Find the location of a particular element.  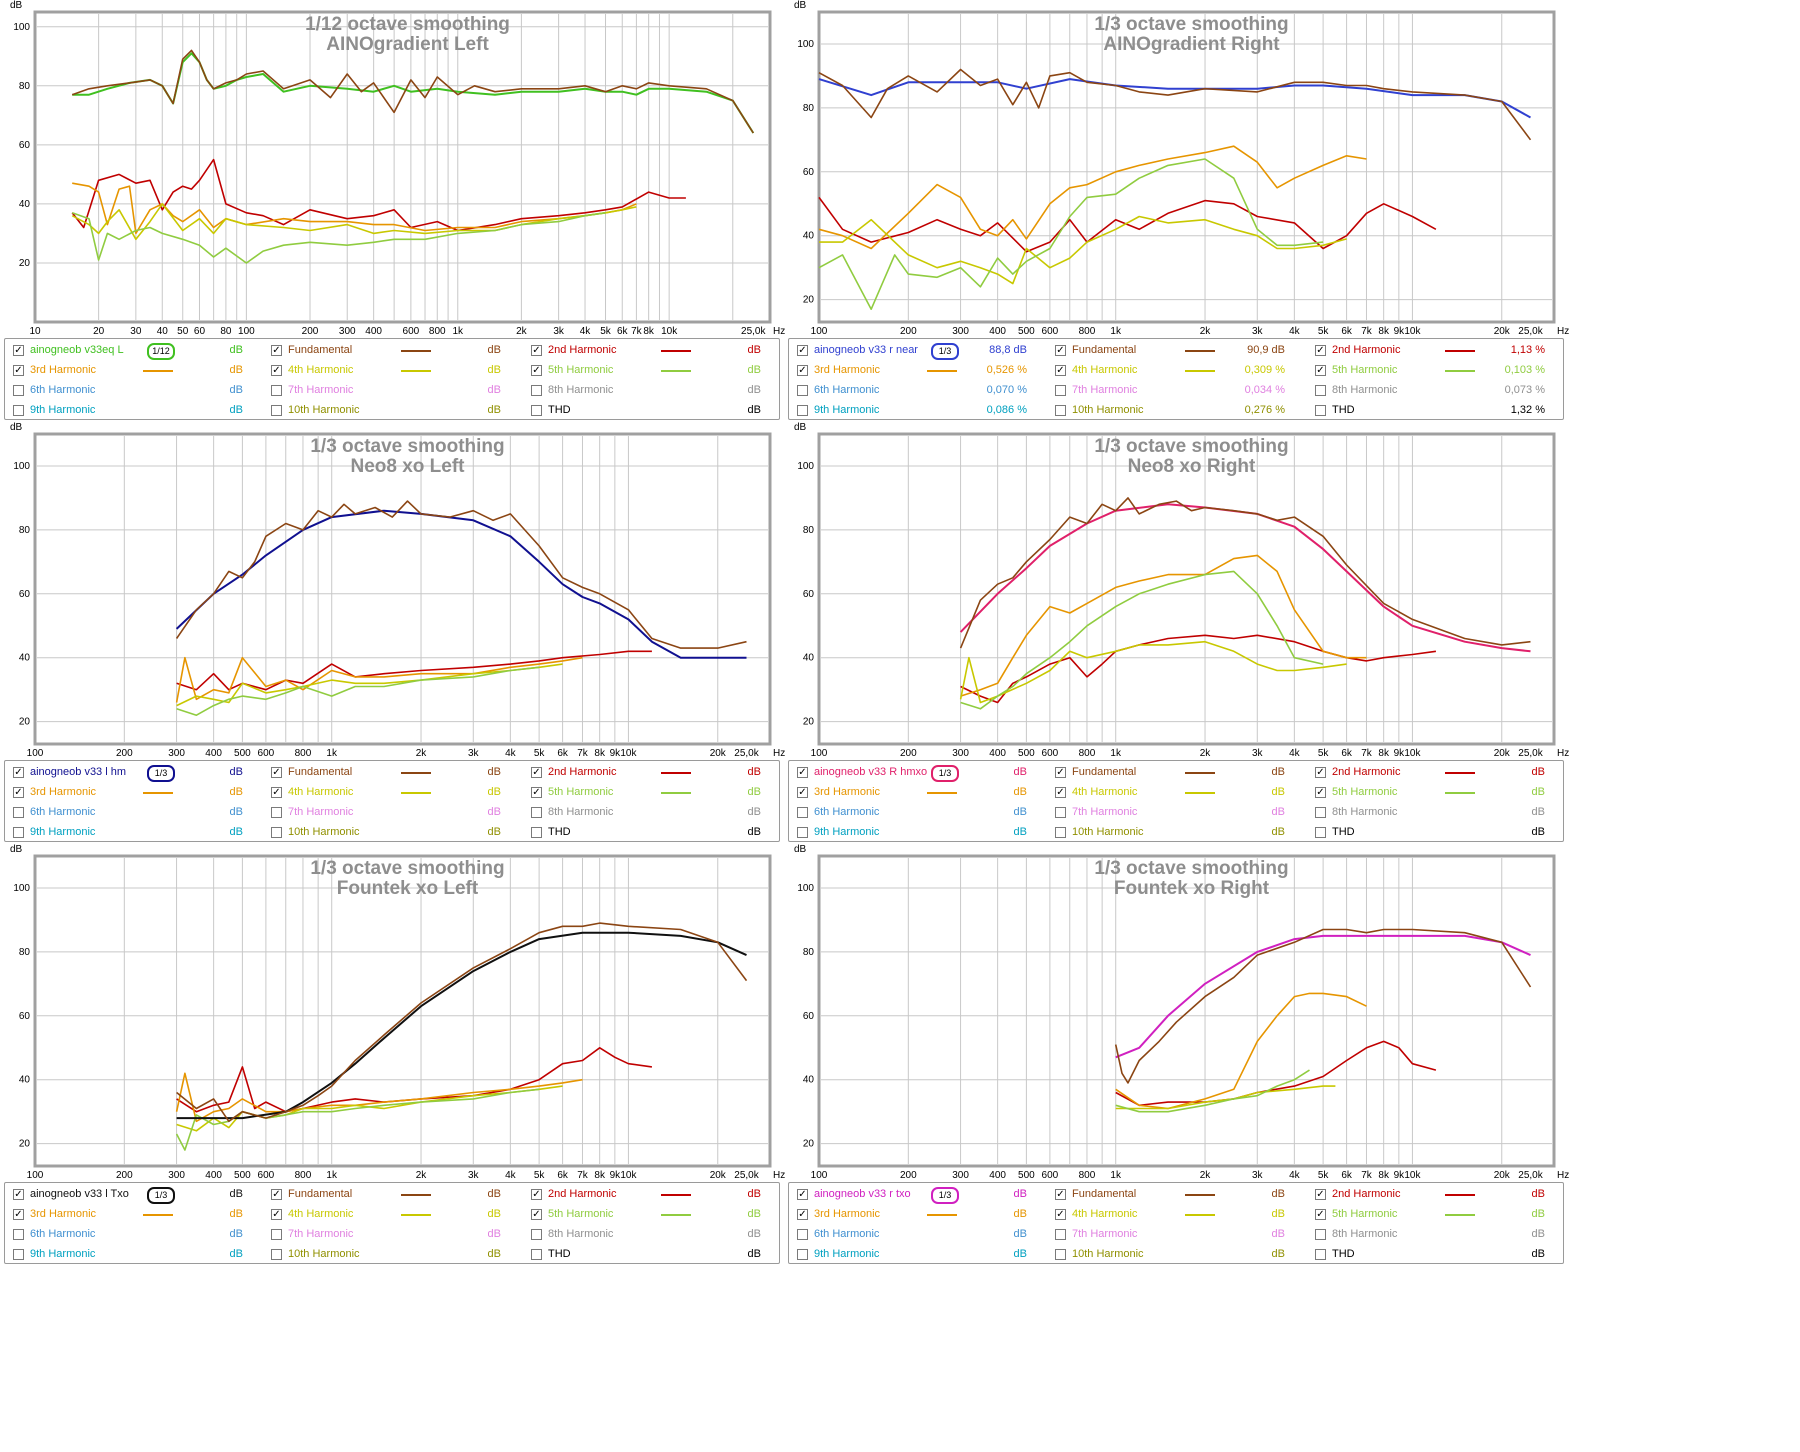

legend-item-meas: ✓ ainogneob v33eq L 1/12 dB is located at coordinates (134, 351).